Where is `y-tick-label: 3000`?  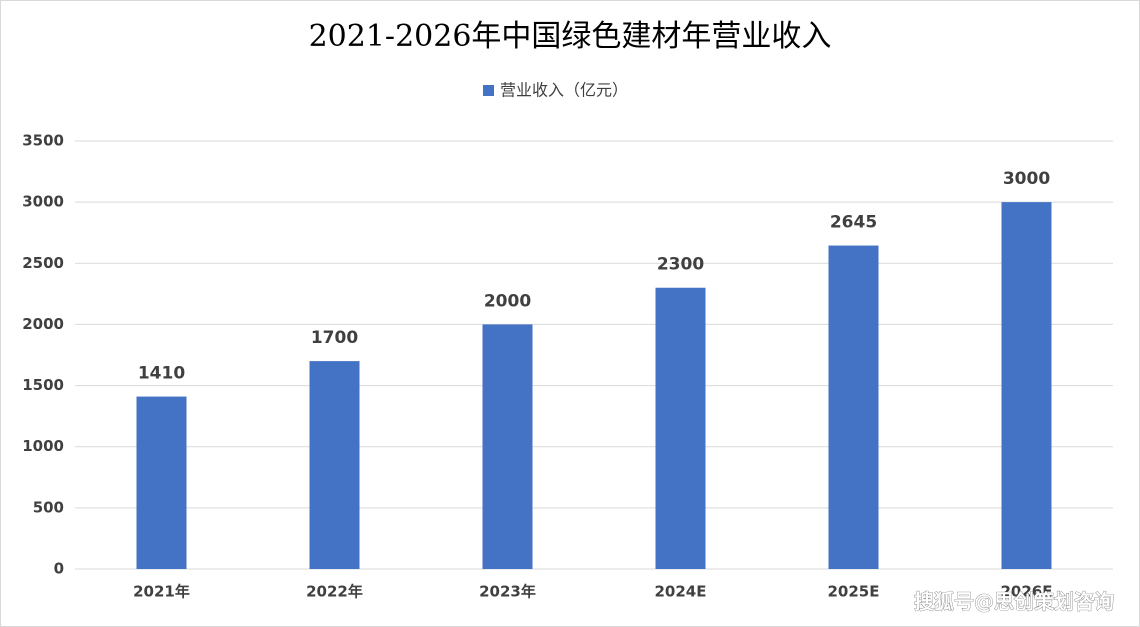
y-tick-label: 3000 is located at coordinates (43, 202).